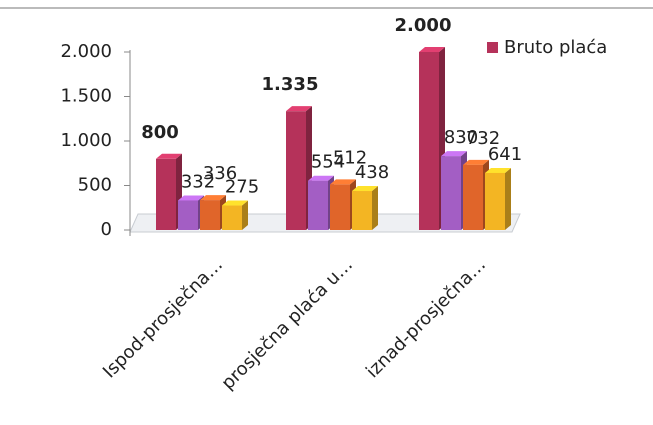  Describe the element at coordinates (86, 51) in the screenshot. I see `y-tick-label: 2.000` at that location.